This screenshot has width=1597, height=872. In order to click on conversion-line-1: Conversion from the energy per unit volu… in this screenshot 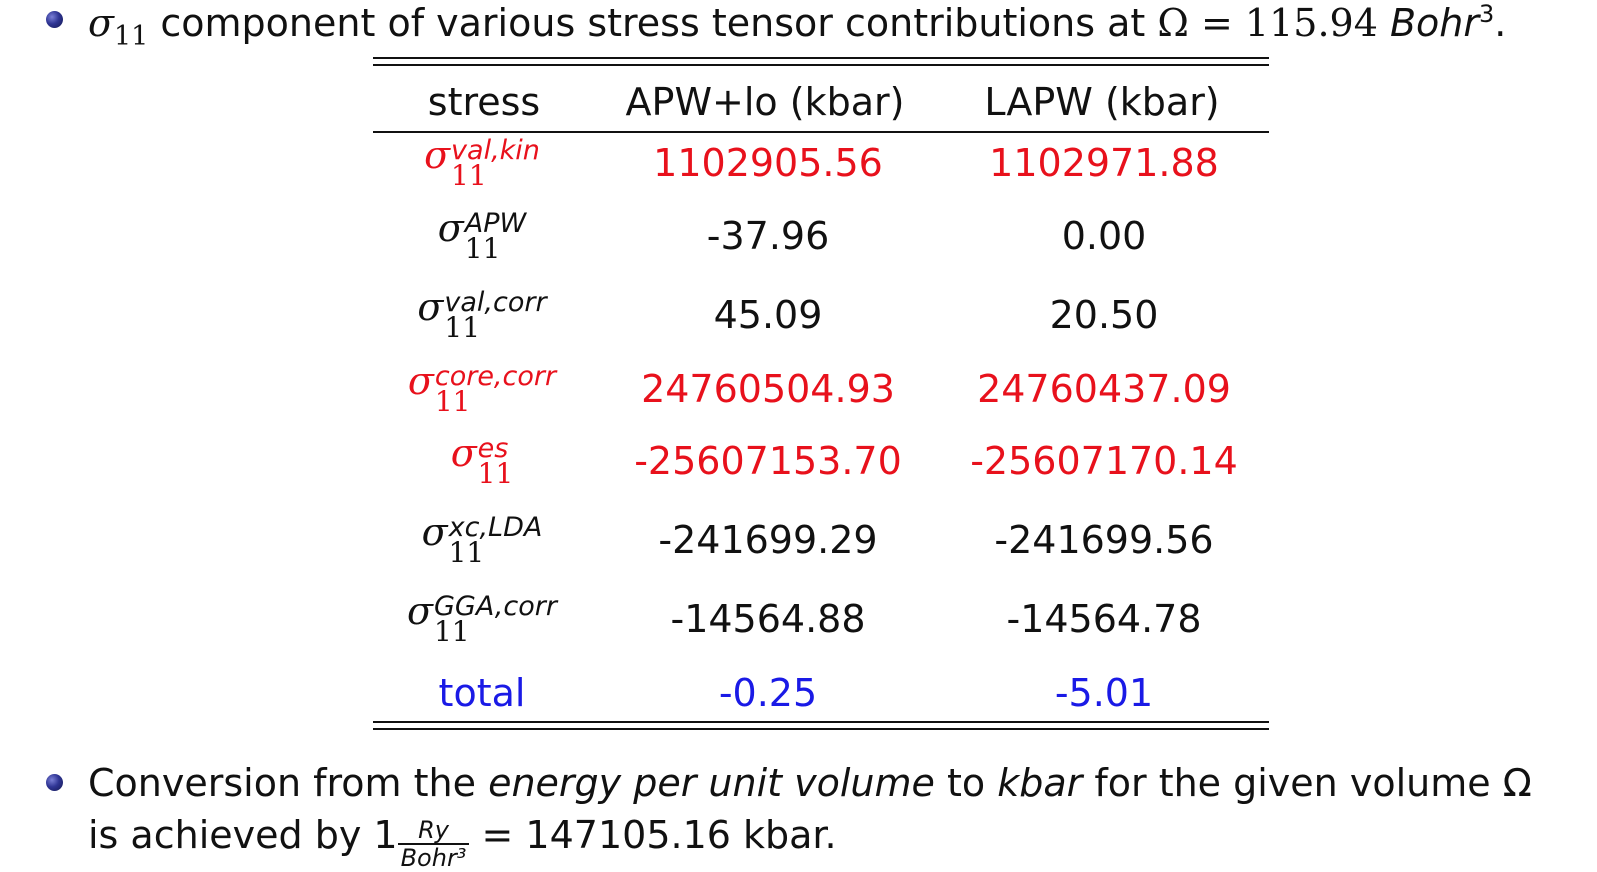, I will do `click(810, 783)`.